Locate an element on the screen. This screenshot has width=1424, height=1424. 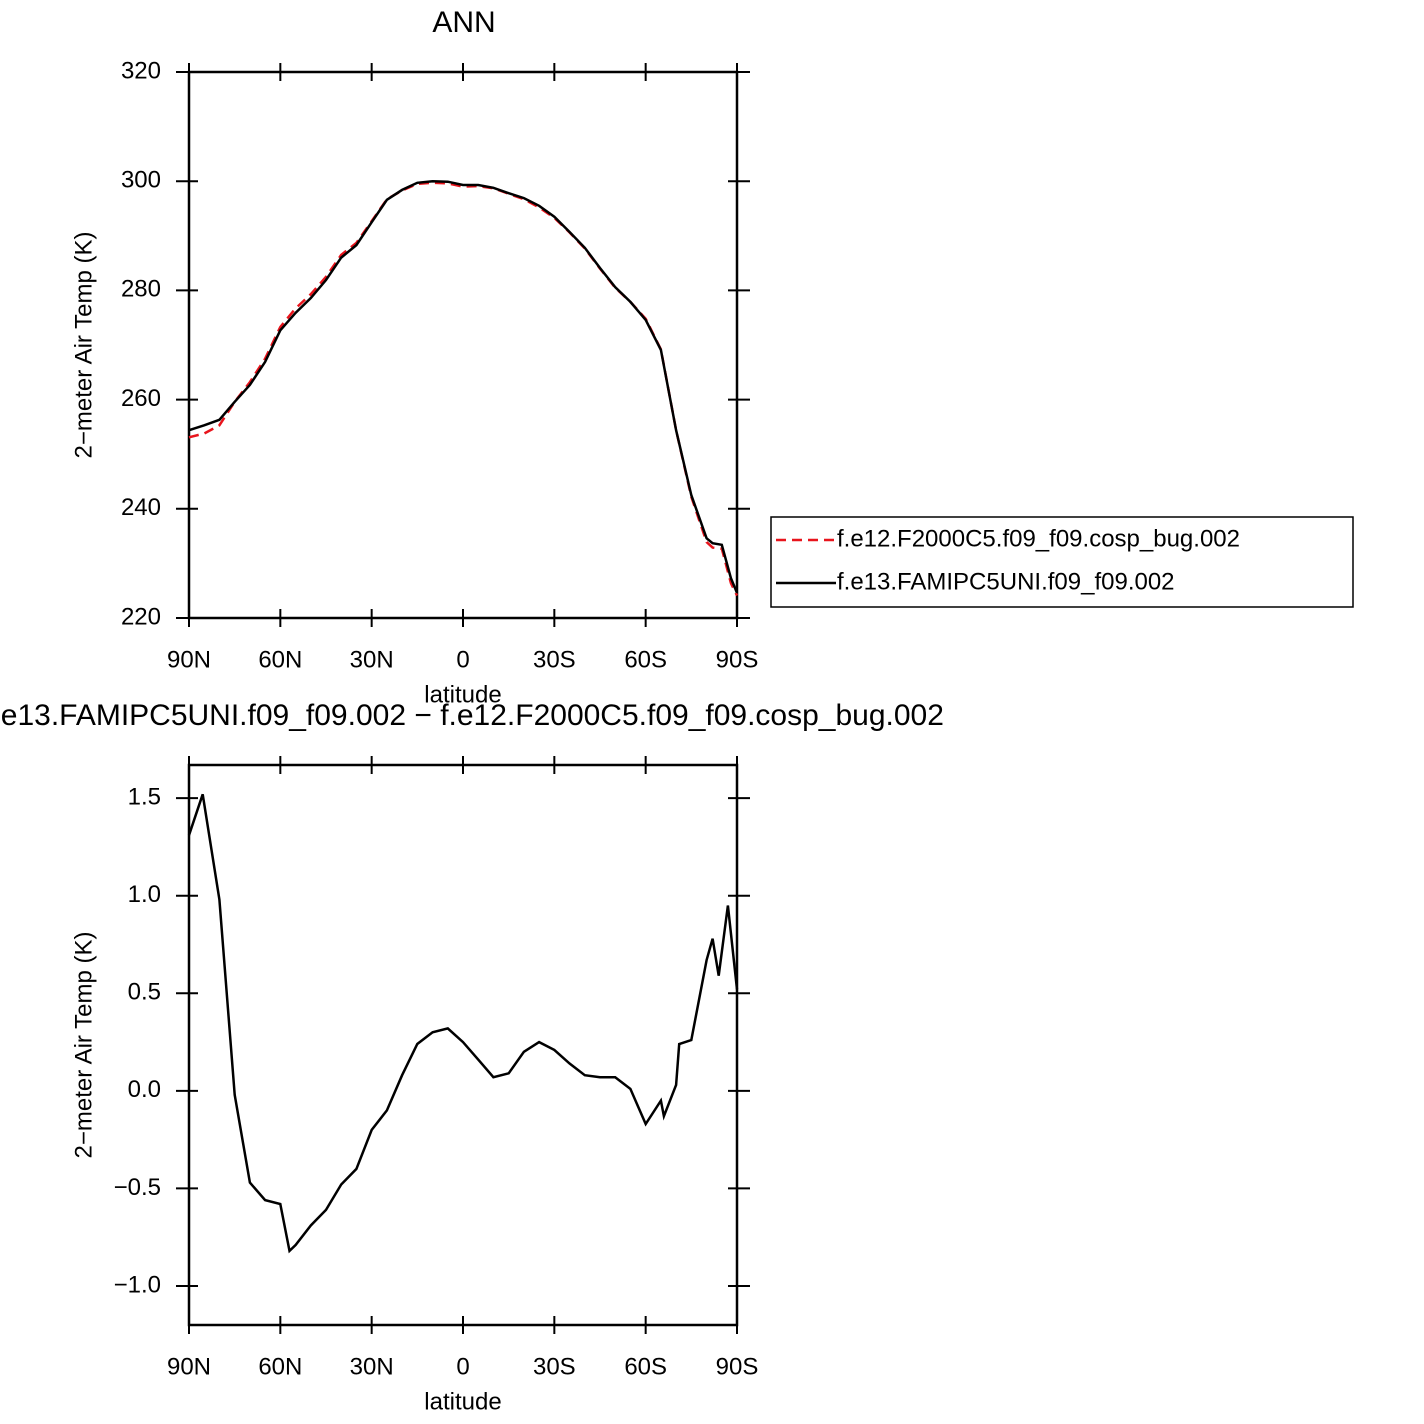
legend-label: f.e13.FAMIPC5UNI.f09_f09.002 is located at coordinates (1006, 581).